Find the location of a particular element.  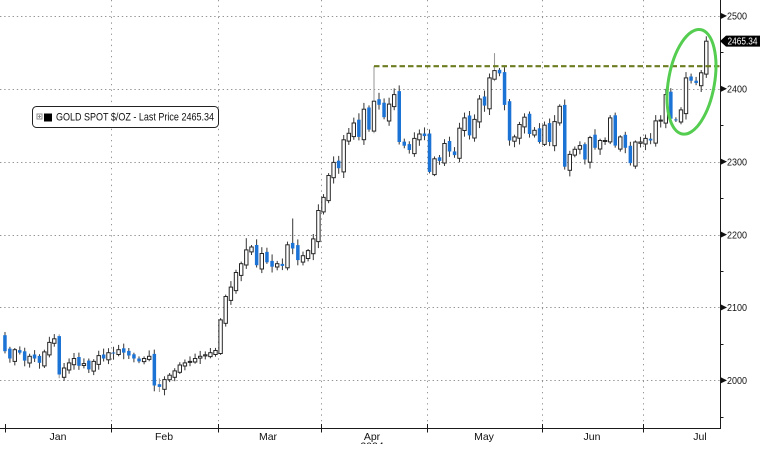

svg-text: Jun is located at coordinates (592, 437).